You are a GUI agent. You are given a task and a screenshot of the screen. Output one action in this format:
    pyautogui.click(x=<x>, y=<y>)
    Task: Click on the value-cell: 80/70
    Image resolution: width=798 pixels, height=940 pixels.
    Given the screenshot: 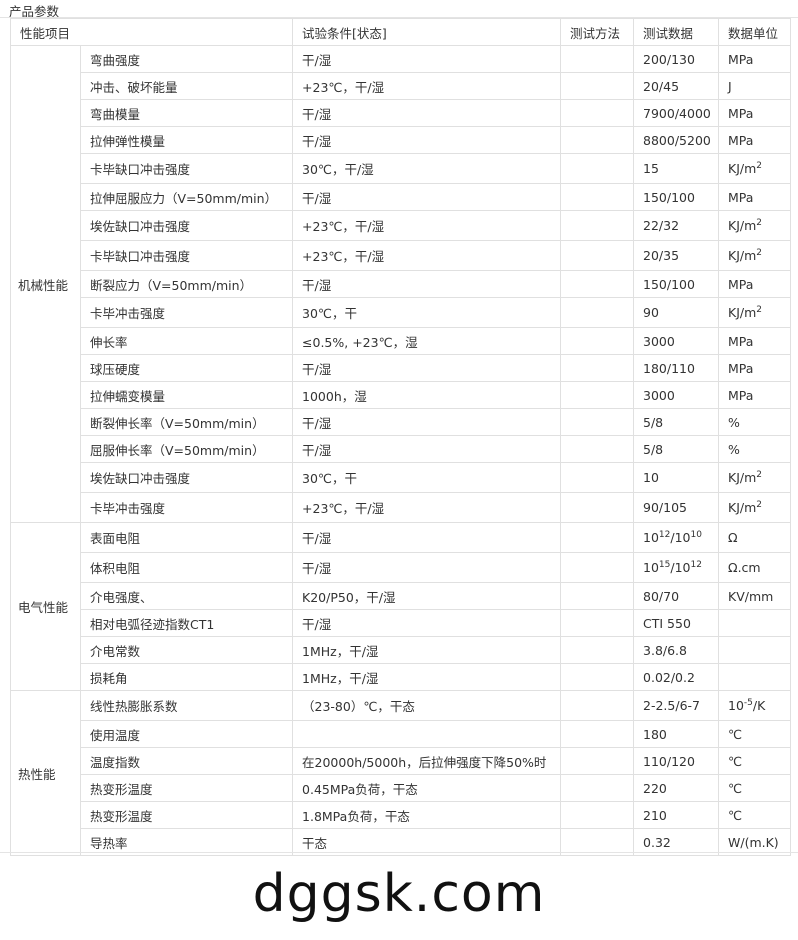 What is the action you would take?
    pyautogui.click(x=676, y=596)
    